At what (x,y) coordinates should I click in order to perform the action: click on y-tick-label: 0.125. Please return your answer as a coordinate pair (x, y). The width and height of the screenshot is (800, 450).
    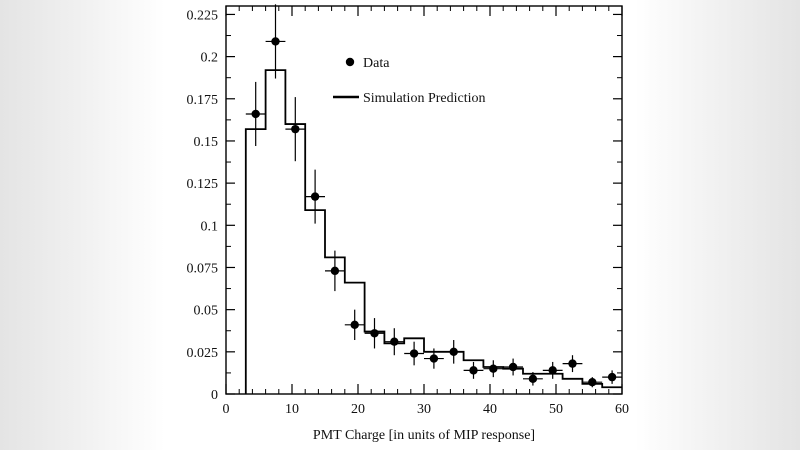
    Looking at the image, I should click on (203, 184).